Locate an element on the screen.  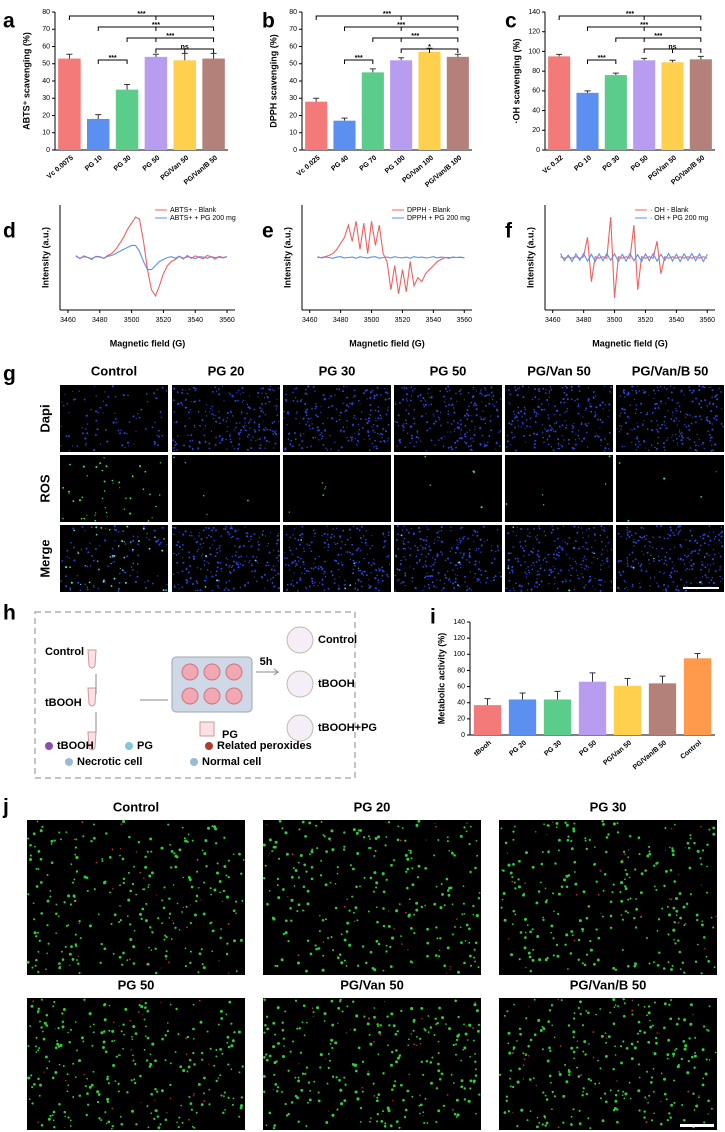
scale-label: 500 μm is located at coordinates (701, 580).